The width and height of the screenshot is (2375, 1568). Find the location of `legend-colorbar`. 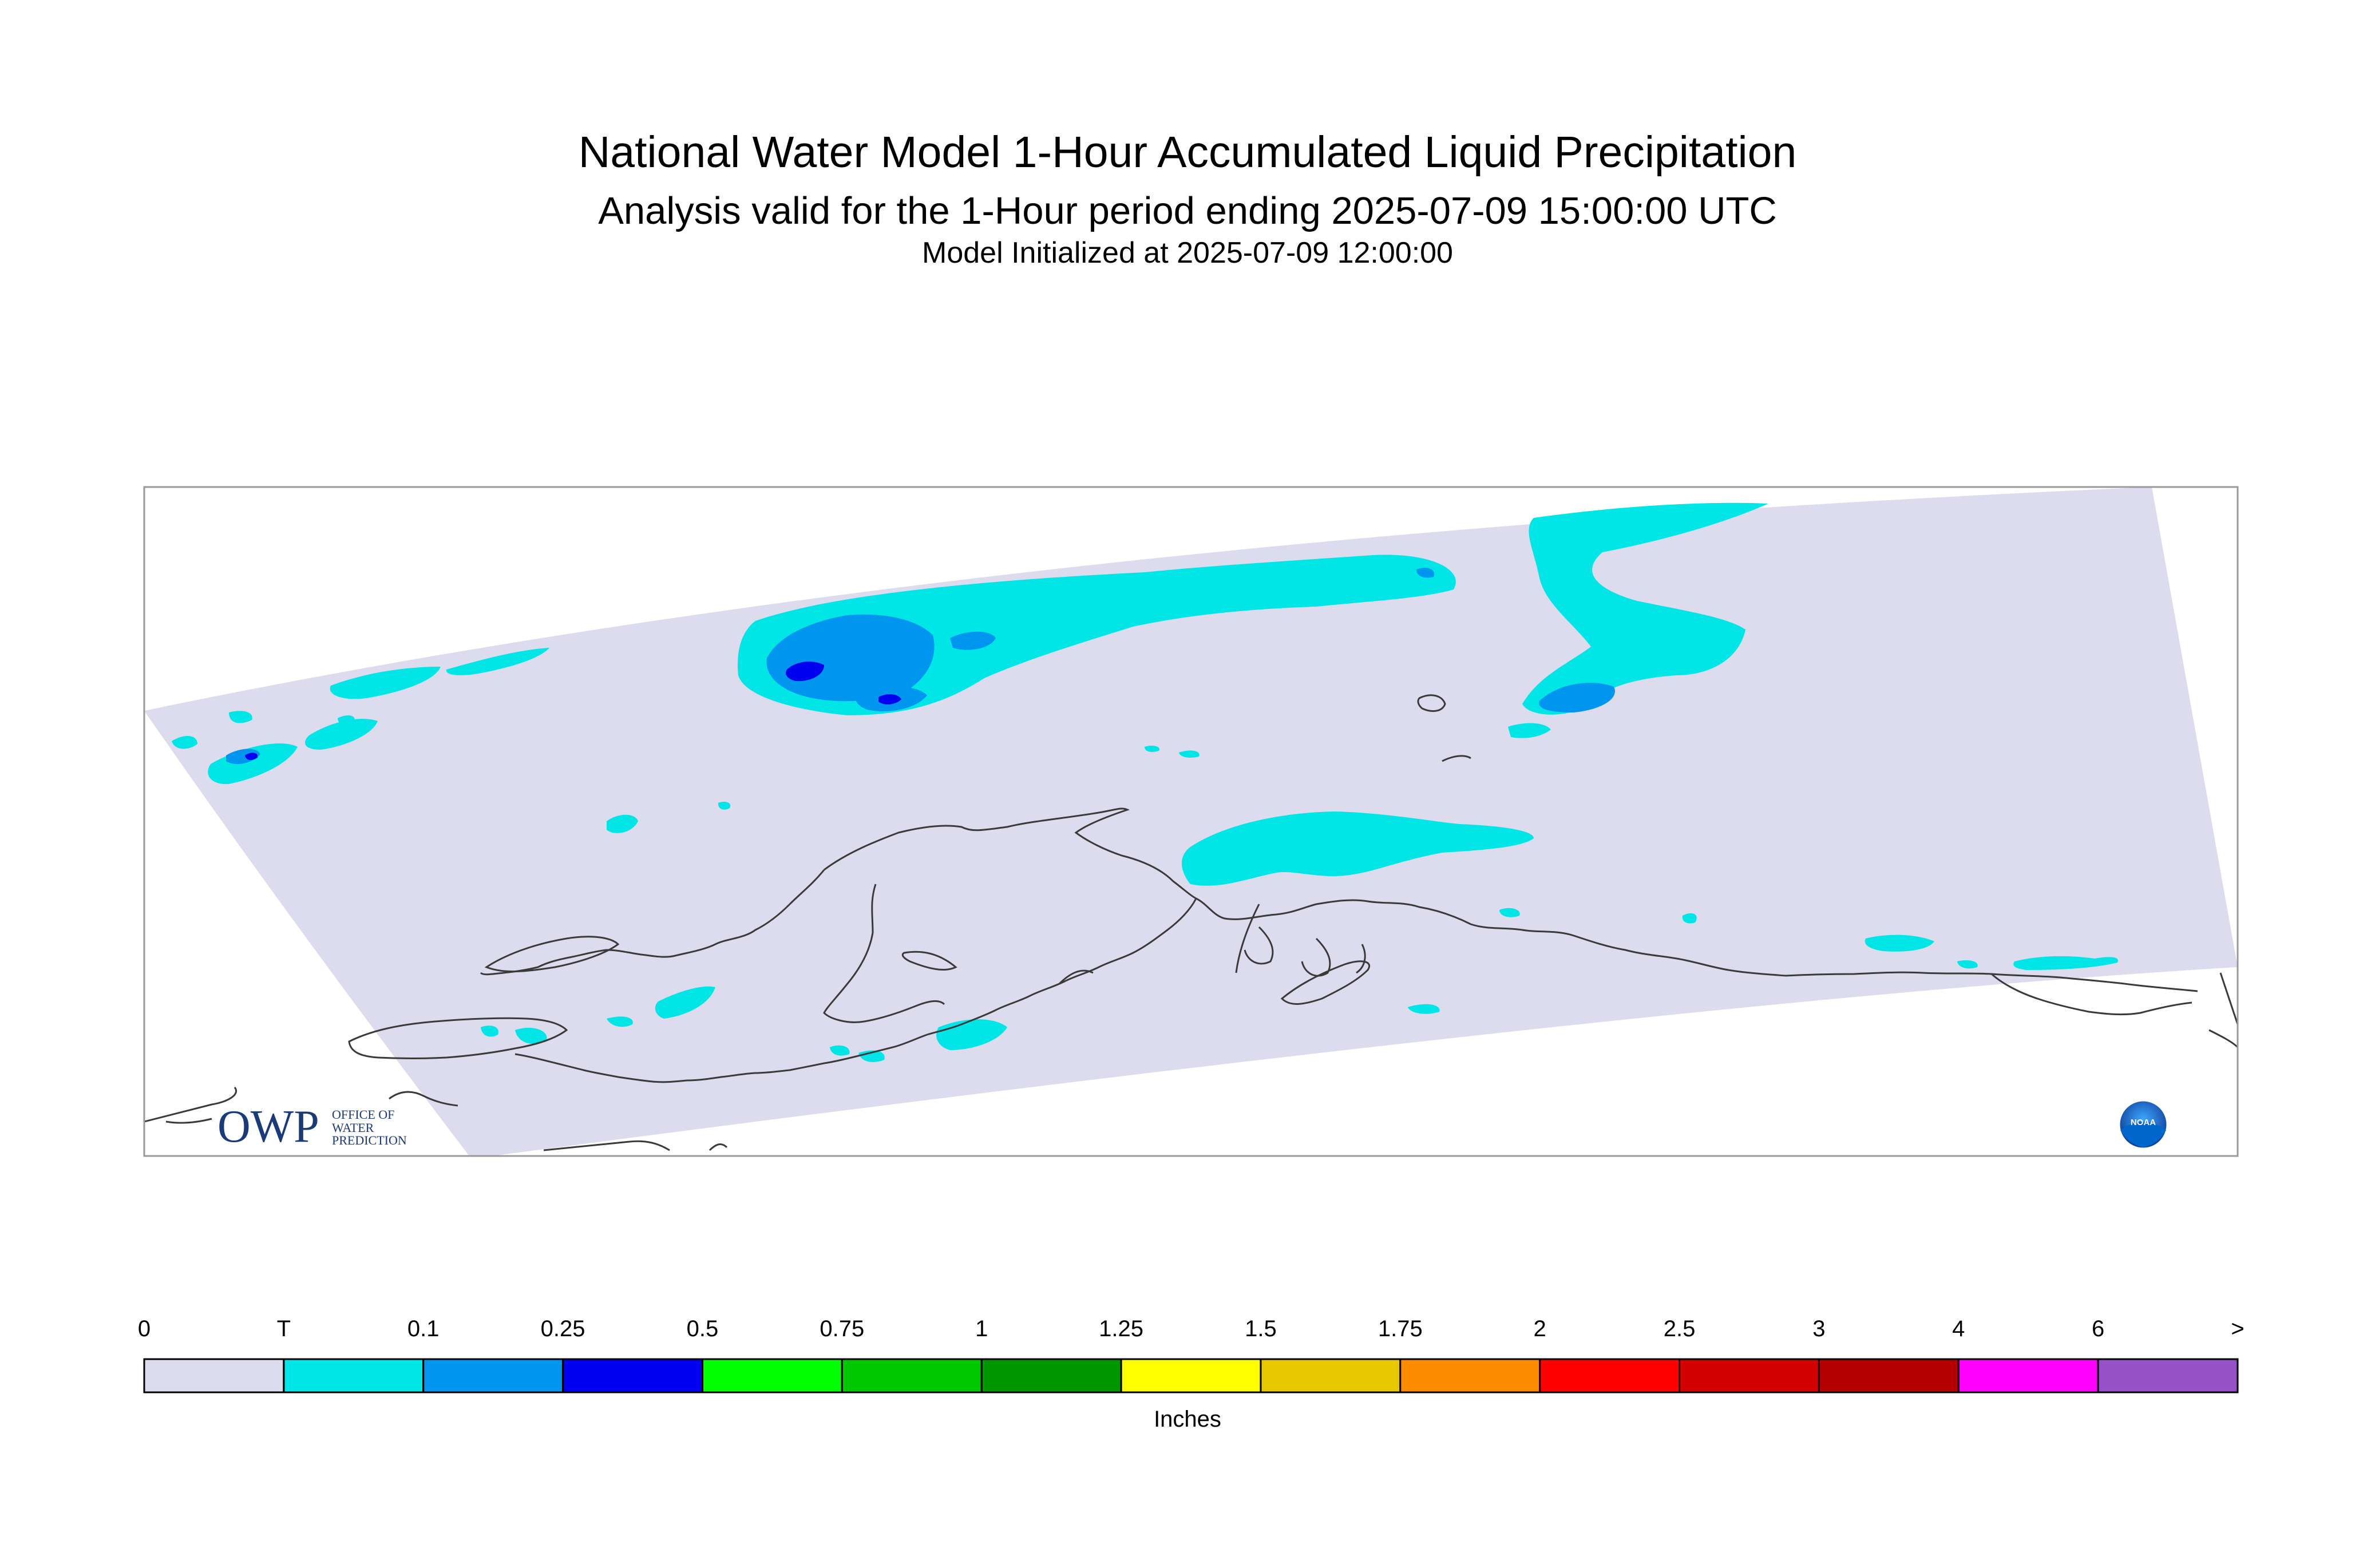

legend-colorbar is located at coordinates (1191, 1375).